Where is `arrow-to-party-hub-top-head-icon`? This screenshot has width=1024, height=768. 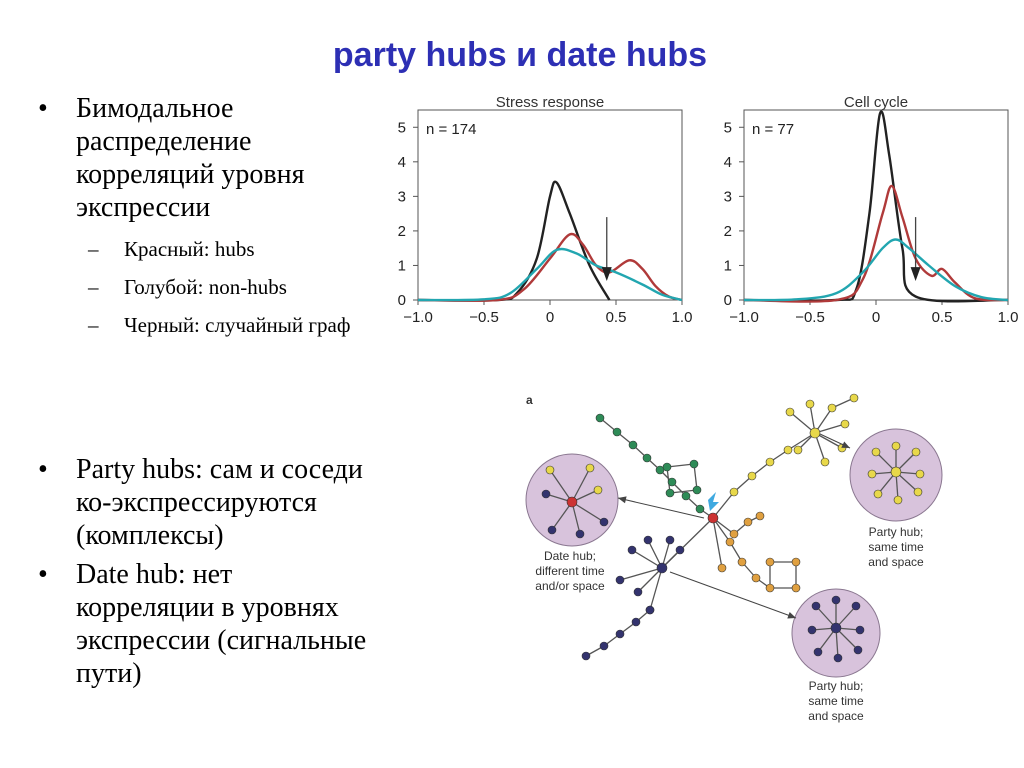
arrow-to-party-hub-top-head-icon is located at coordinates (845, 444).